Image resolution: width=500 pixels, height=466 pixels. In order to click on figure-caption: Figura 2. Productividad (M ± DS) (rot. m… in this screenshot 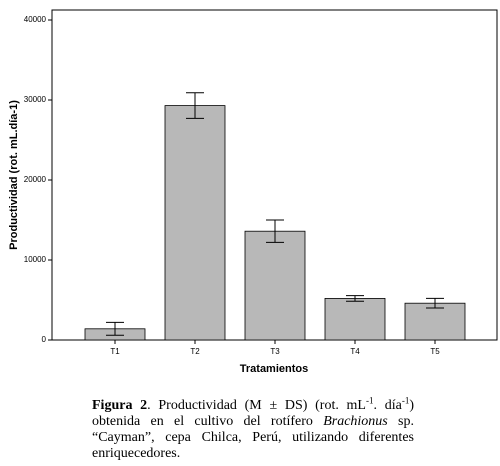, I will do `click(253, 428)`.